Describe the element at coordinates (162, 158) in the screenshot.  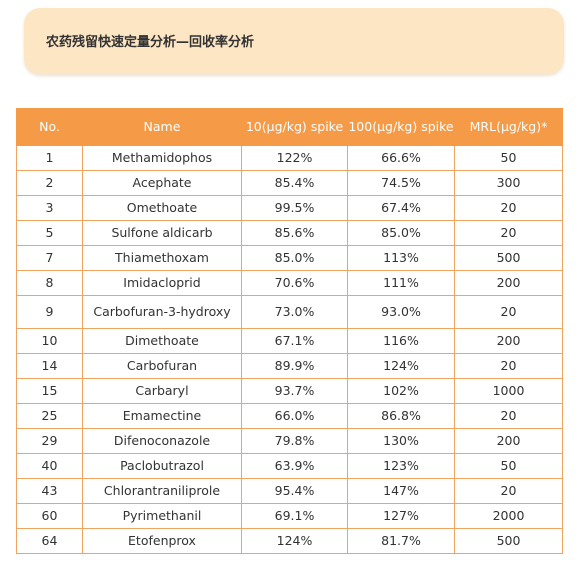
I see `cell-name: Methamidophos` at that location.